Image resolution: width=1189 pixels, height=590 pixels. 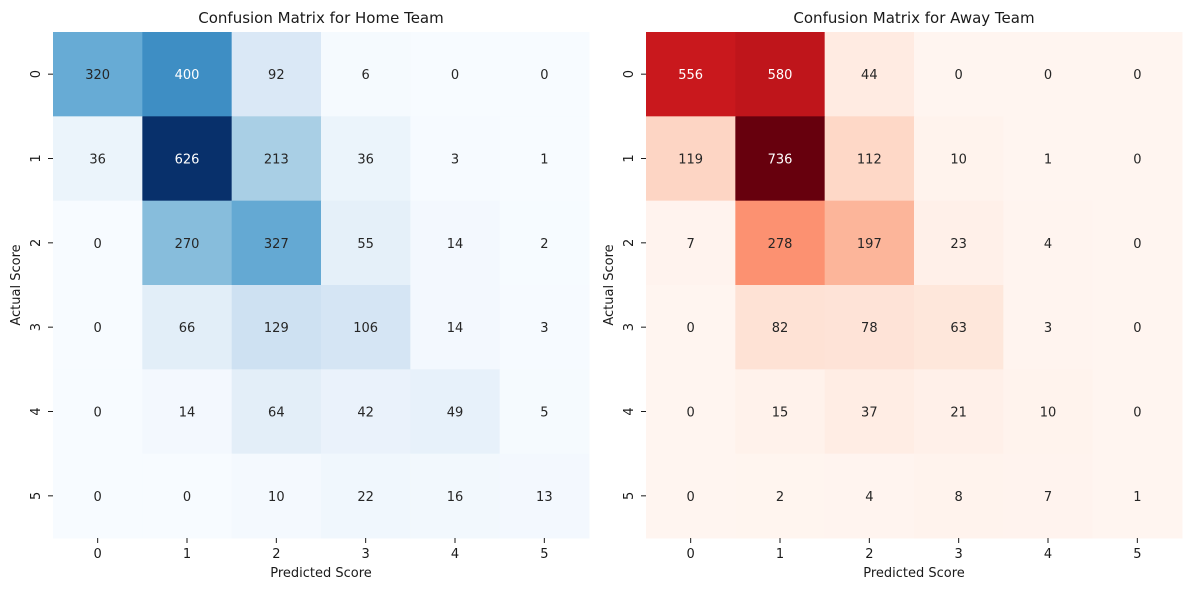 What do you see at coordinates (780, 554) in the screenshot?
I see `x-tick-label: 1` at bounding box center [780, 554].